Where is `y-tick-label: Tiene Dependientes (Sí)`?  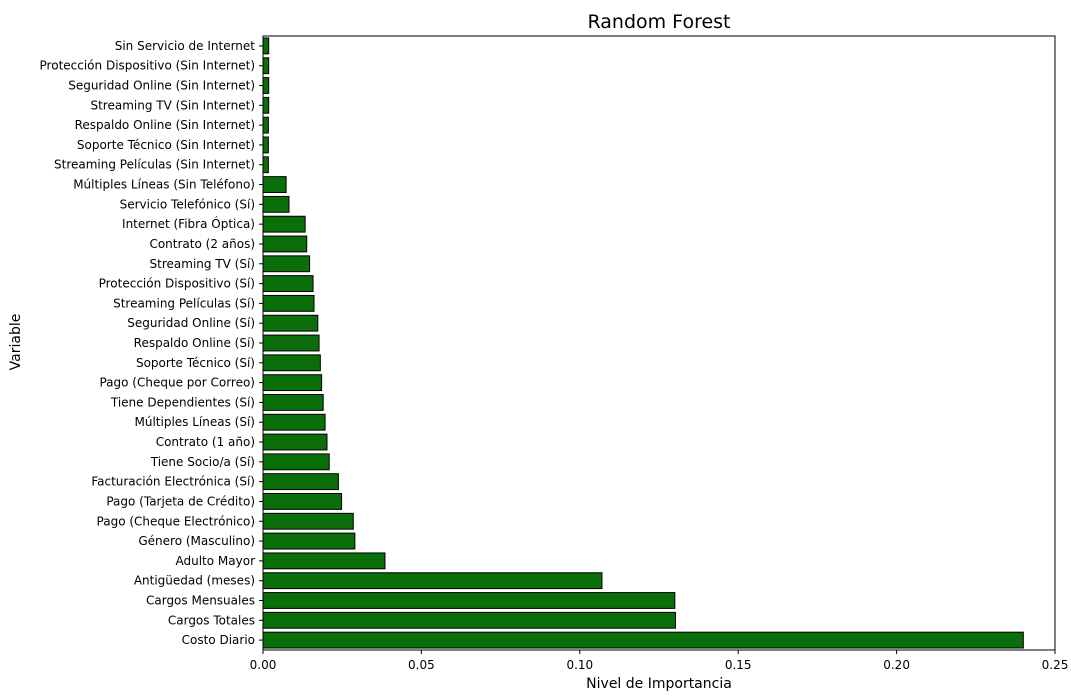 y-tick-label: Tiene Dependientes (Sí) is located at coordinates (182, 402).